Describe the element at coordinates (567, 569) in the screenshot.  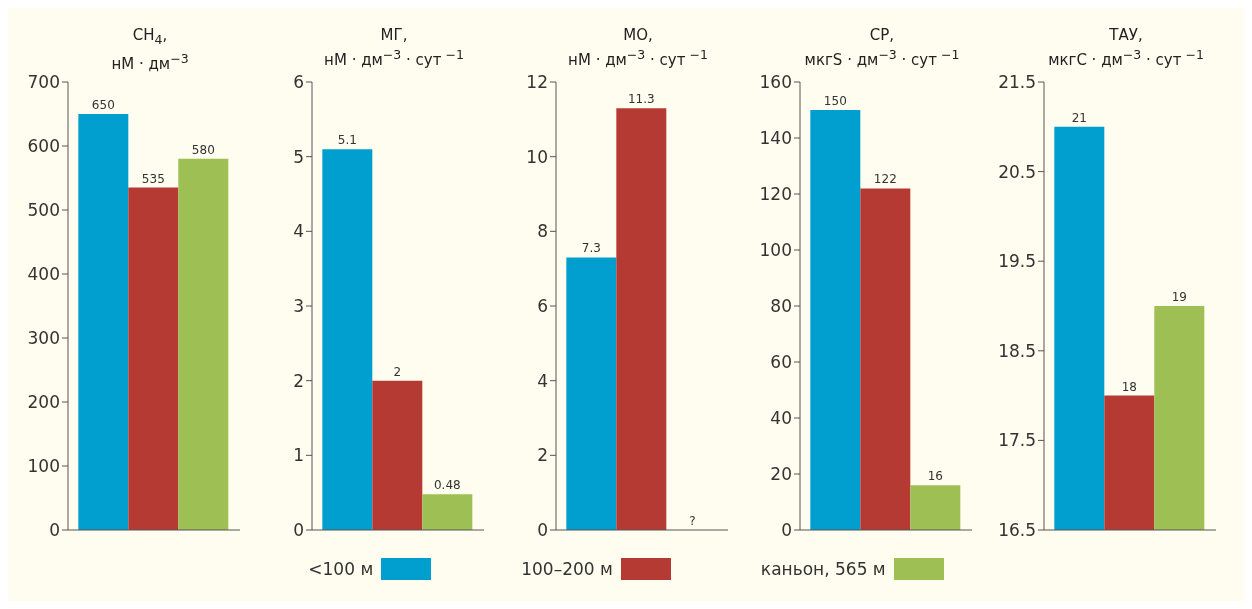
I see `legend-label: 100–200 м` at that location.